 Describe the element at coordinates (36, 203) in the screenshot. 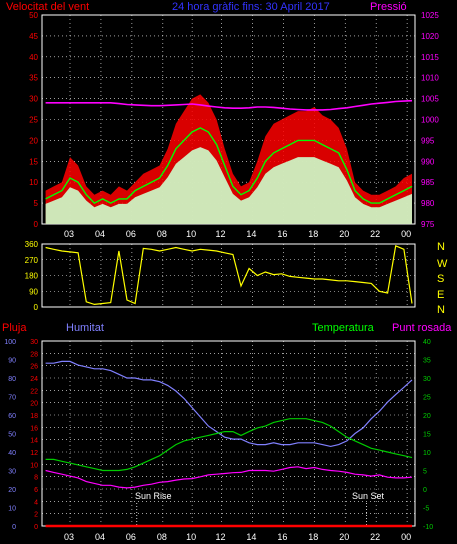

I see `wind-y-tick-label: 5` at that location.